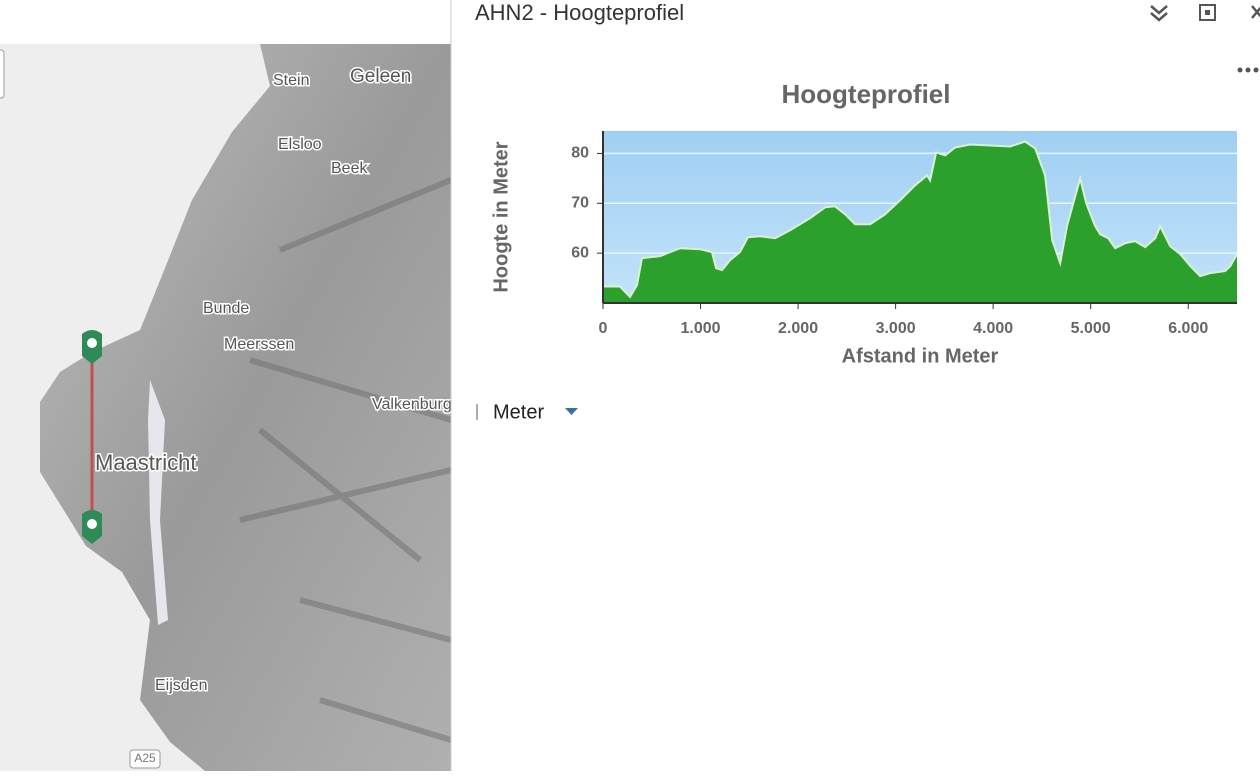  Describe the element at coordinates (181, 685) in the screenshot. I see `map-label: Eijsden` at that location.